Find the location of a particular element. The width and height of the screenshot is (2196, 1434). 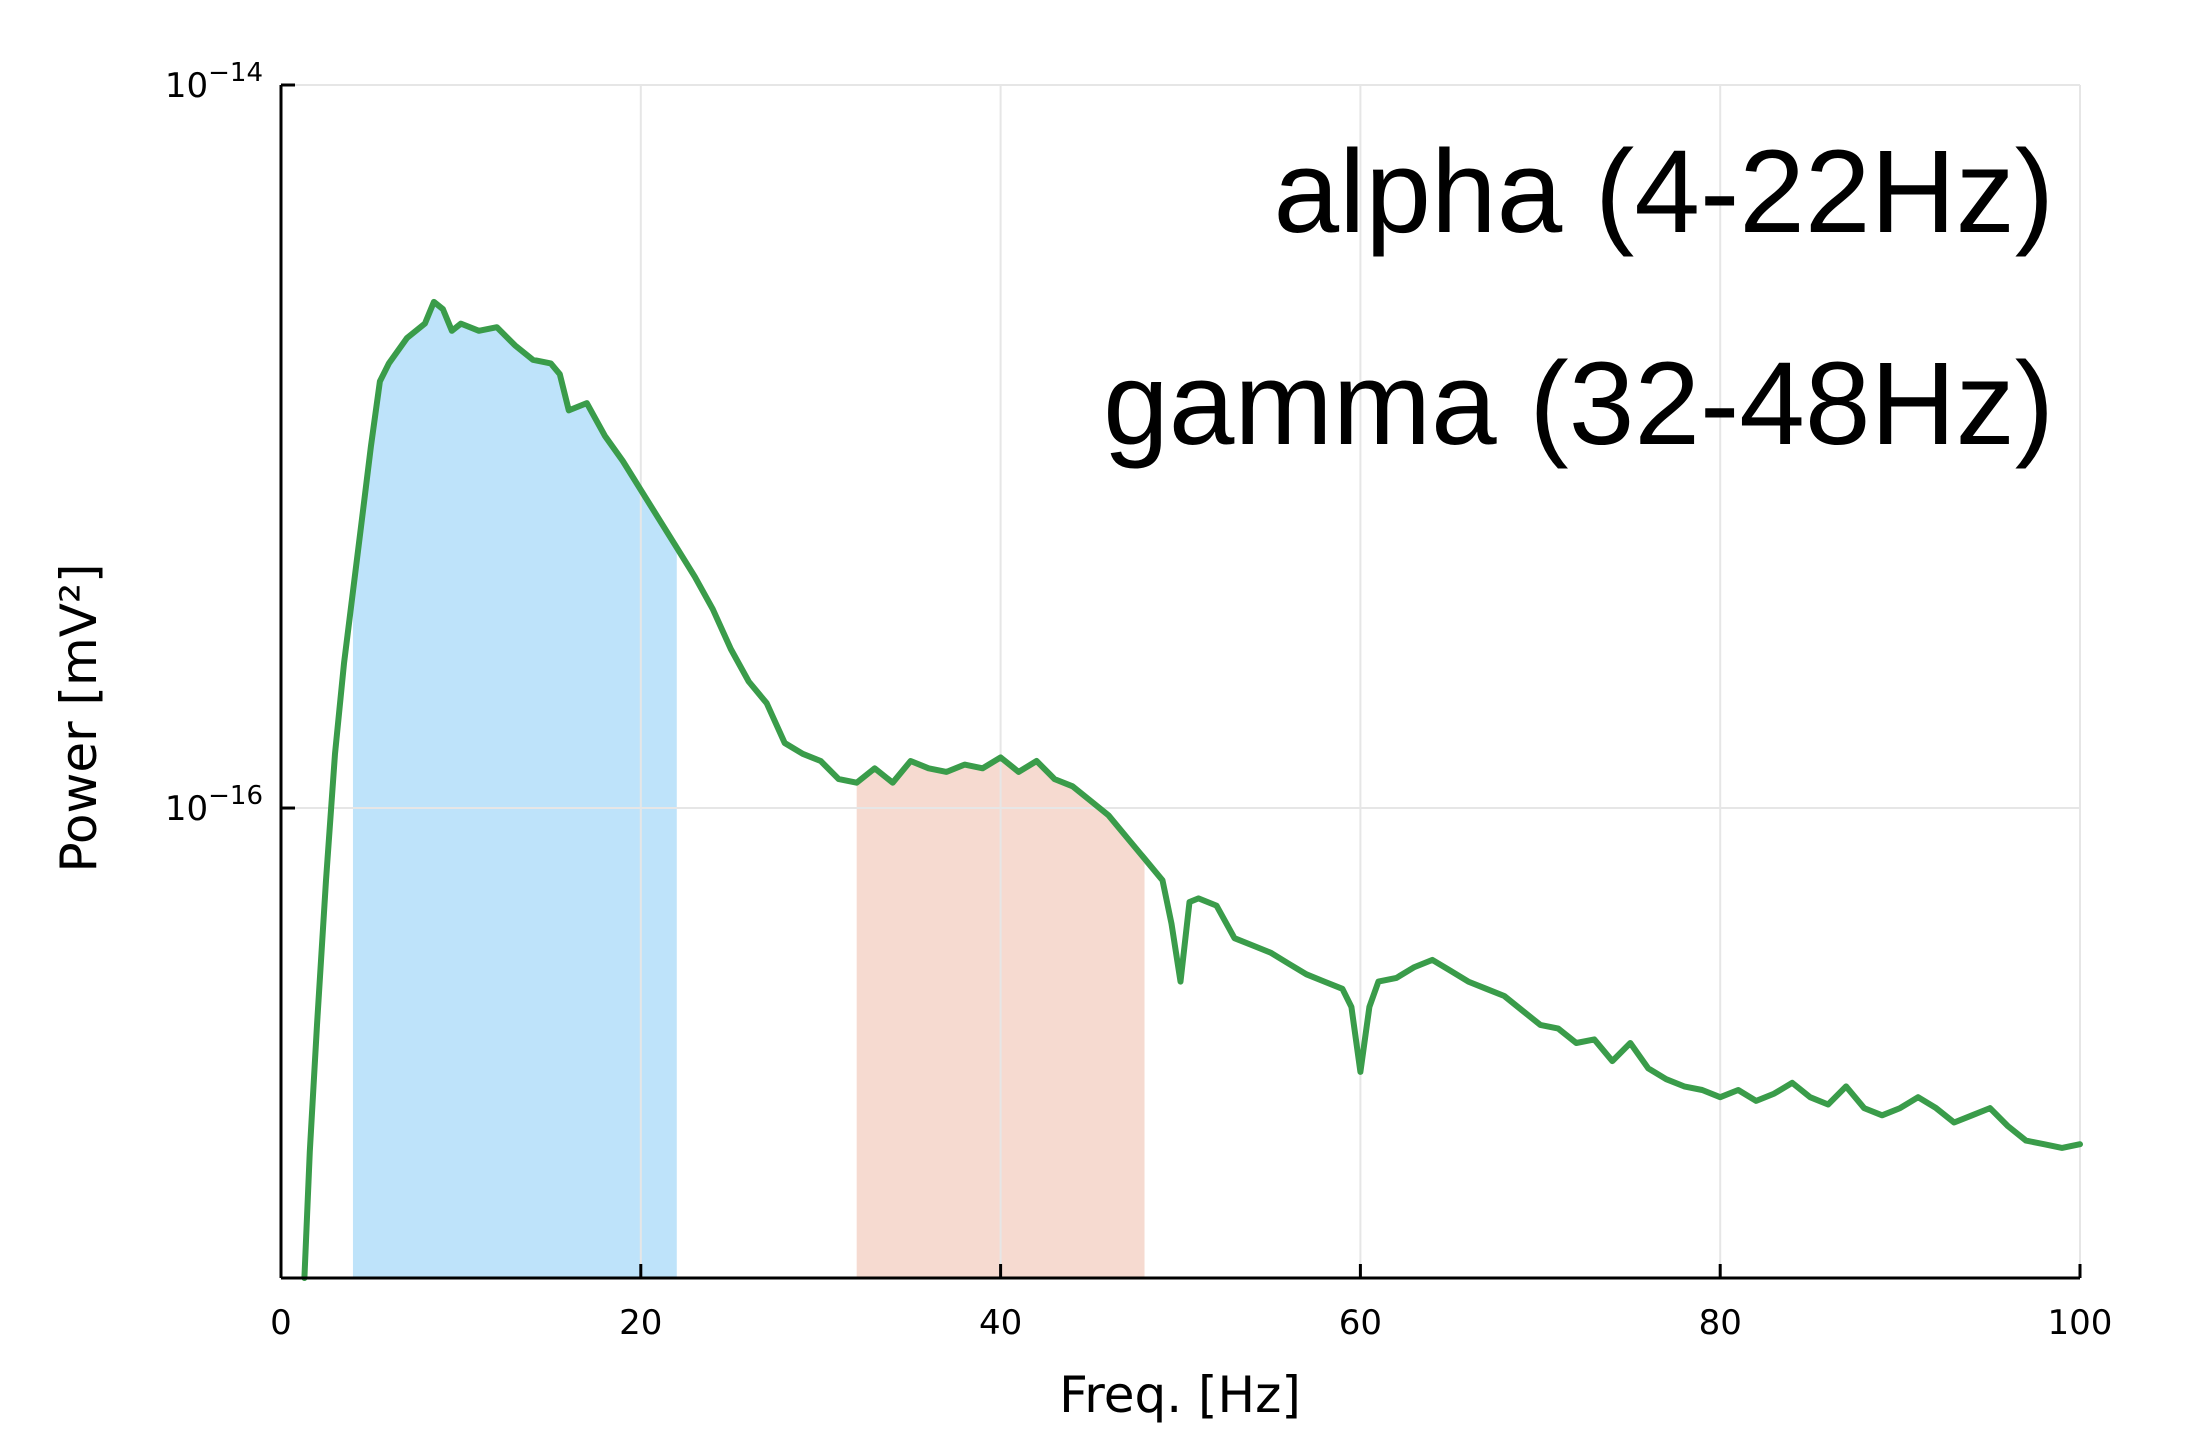

x-tick-label: 20 is located at coordinates (640, 1323).